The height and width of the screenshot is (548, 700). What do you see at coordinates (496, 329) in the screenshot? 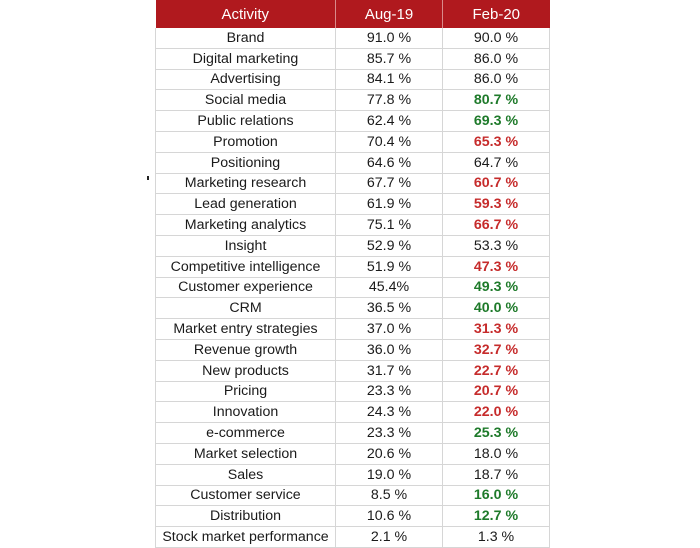
I see `feb-20-value: 31.3 %` at bounding box center [496, 329].